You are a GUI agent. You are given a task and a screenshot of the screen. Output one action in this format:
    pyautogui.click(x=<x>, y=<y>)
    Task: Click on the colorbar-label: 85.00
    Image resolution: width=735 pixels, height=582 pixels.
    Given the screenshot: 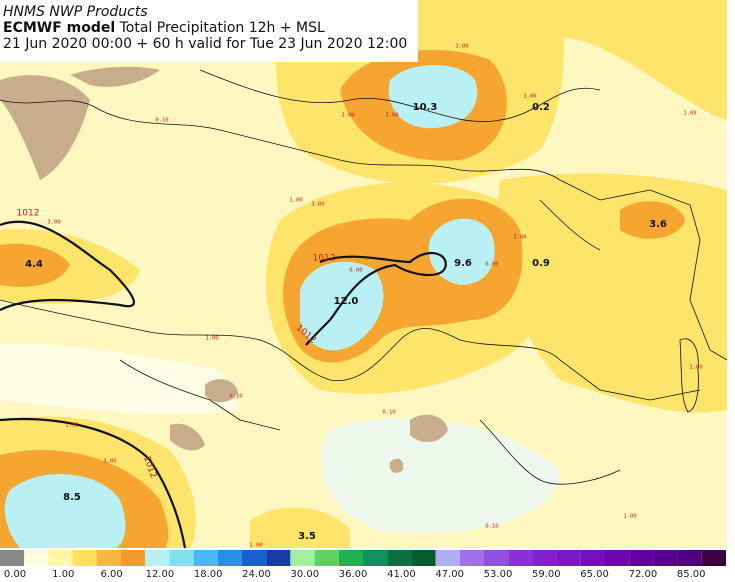 What is the action you would take?
    pyautogui.click(x=691, y=574)
    